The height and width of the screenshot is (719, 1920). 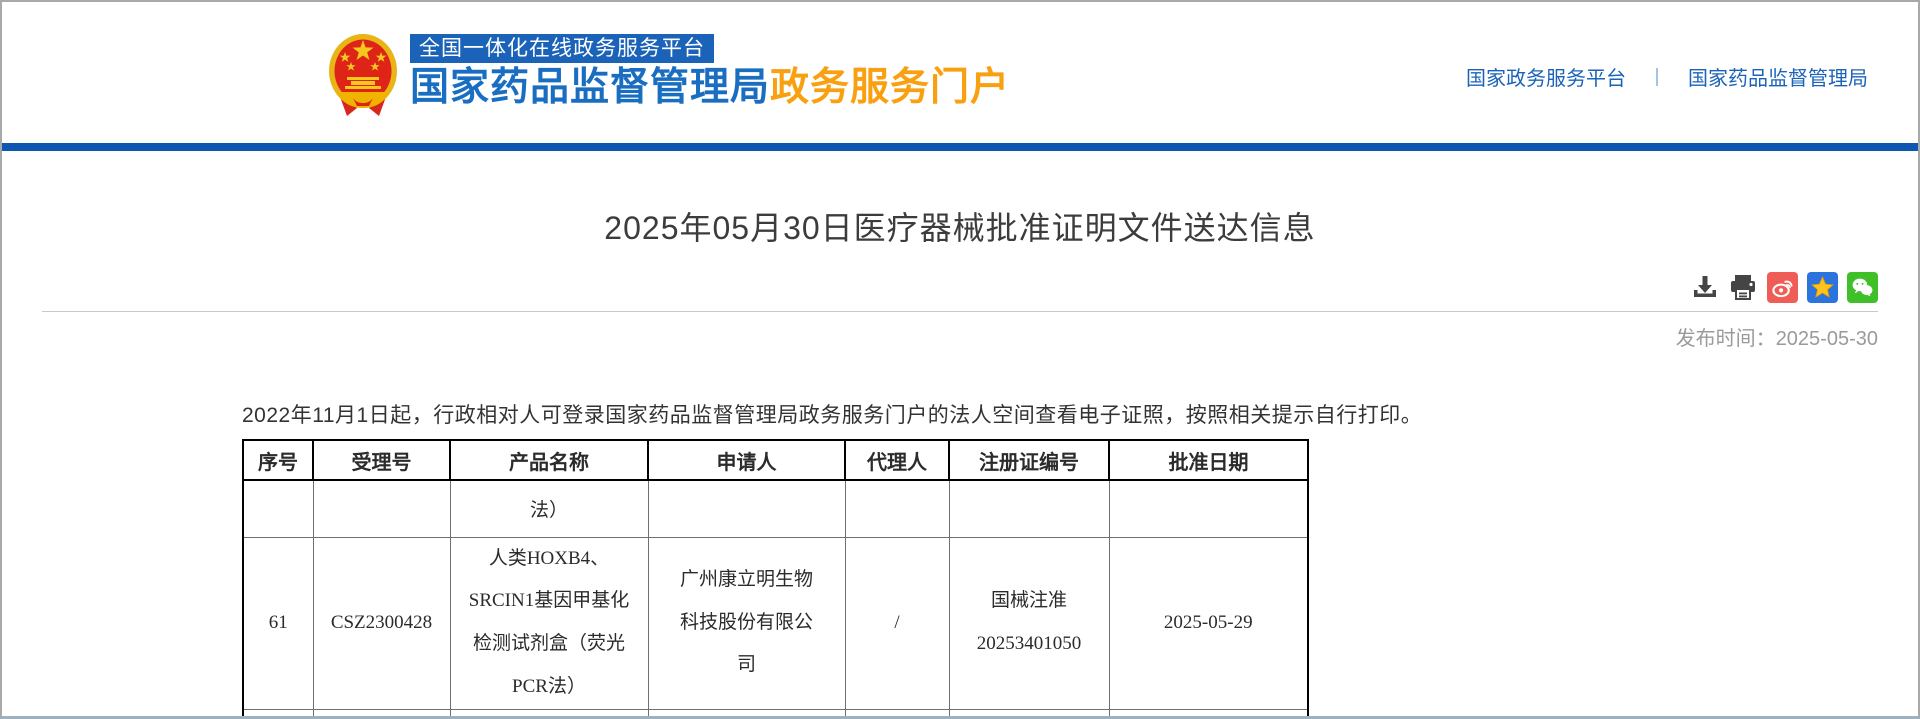 I want to click on national-emblem-icon, so click(x=363, y=75).